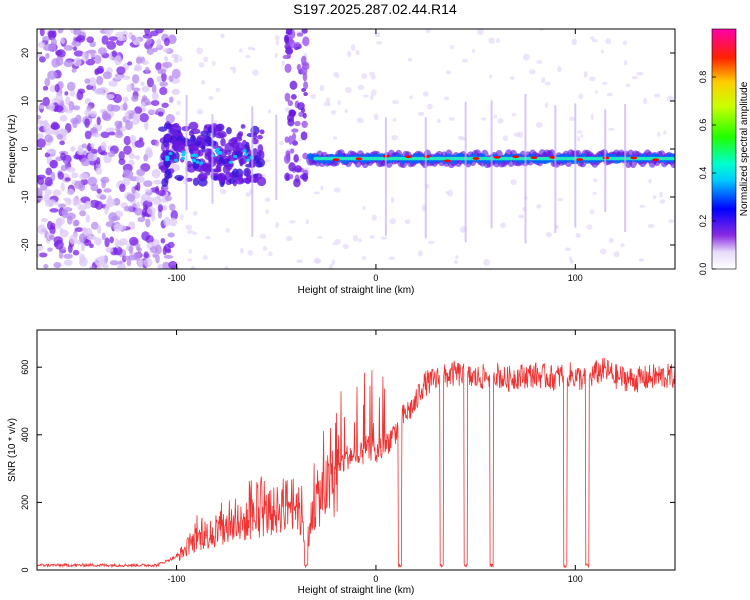 This screenshot has width=750, height=600. What do you see at coordinates (575, 278) in the screenshot?
I see `spectrogram-x-tick-label: 100` at bounding box center [575, 278].